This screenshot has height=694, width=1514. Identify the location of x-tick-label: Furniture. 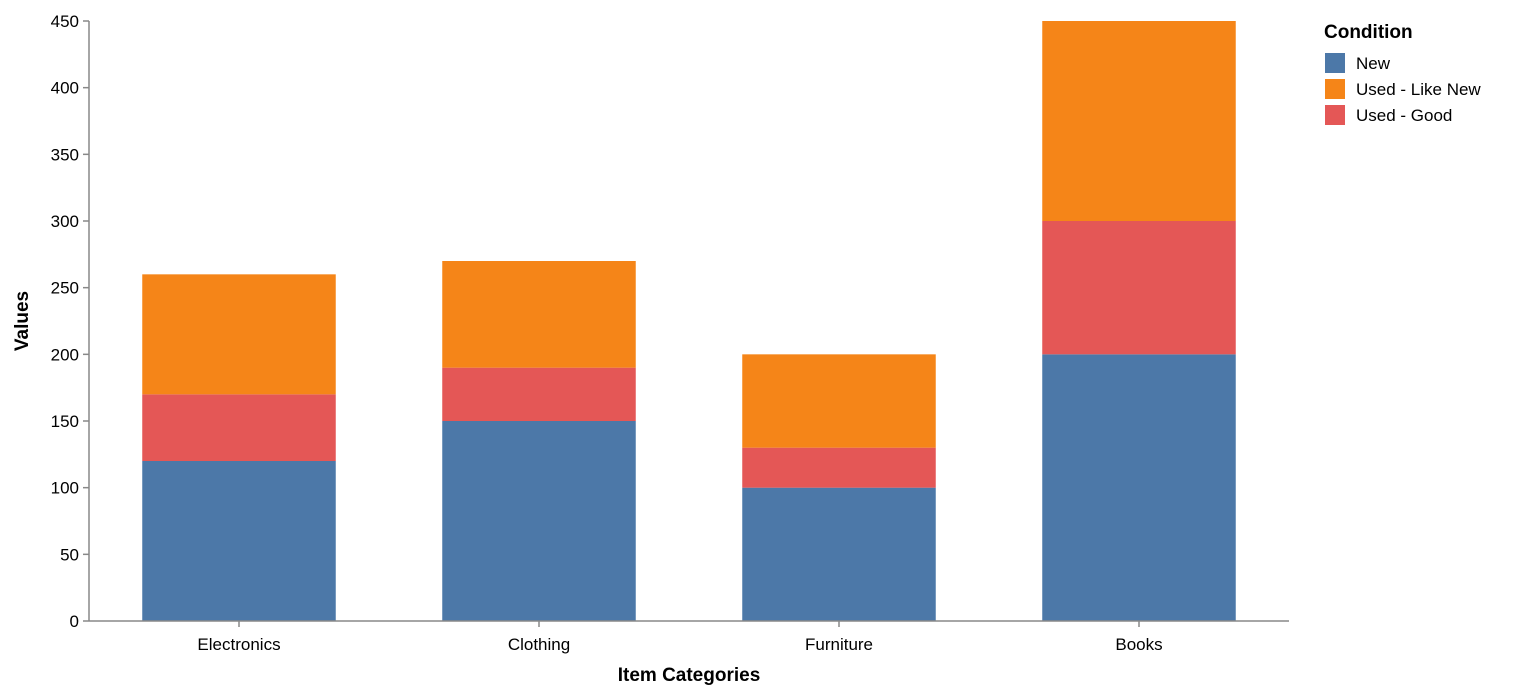
(839, 644).